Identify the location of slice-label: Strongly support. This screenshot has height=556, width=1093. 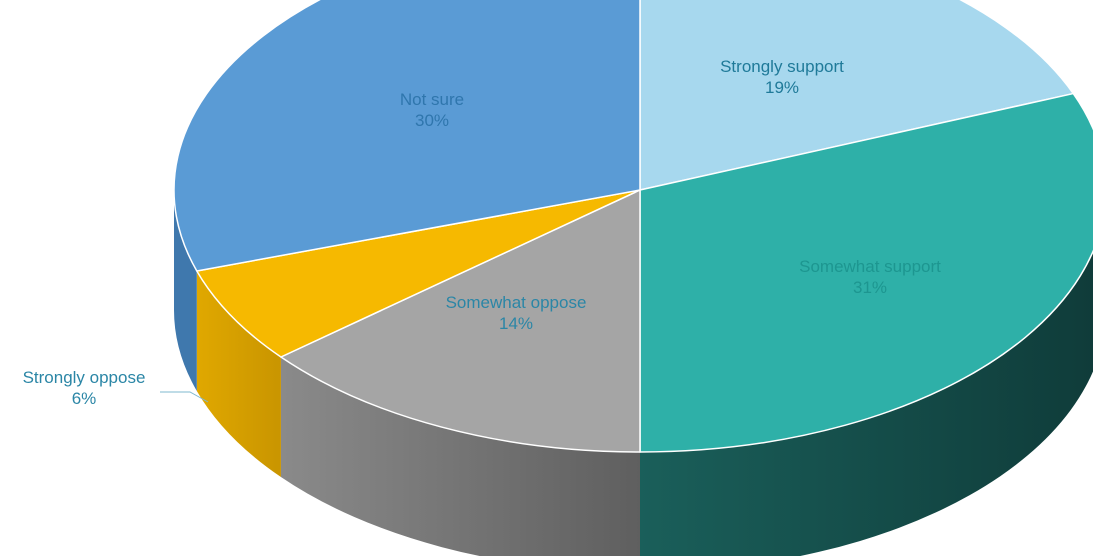
(782, 66).